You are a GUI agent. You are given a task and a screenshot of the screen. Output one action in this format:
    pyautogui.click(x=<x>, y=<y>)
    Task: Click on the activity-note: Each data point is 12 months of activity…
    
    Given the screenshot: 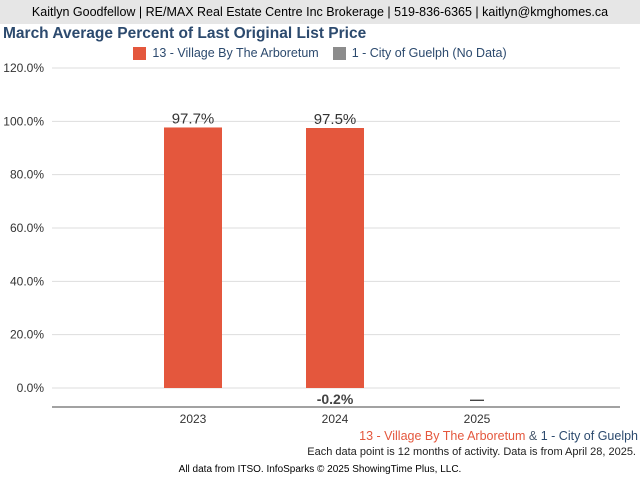 What is the action you would take?
    pyautogui.click(x=471, y=452)
    